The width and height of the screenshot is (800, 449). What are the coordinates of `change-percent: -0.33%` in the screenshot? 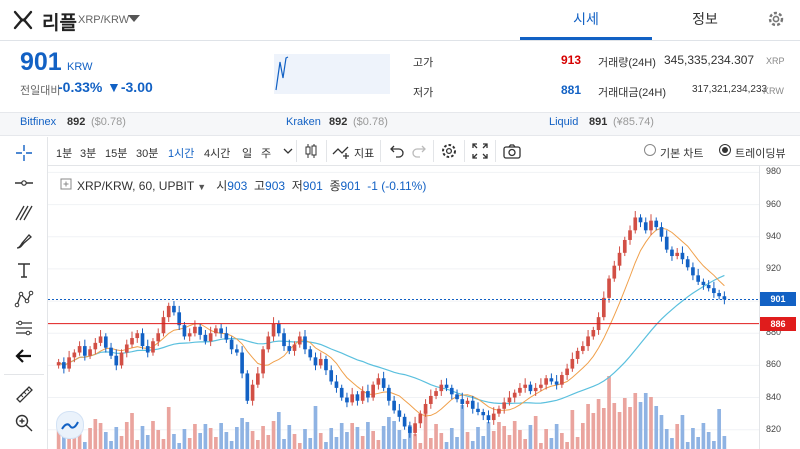 It's located at (80, 87).